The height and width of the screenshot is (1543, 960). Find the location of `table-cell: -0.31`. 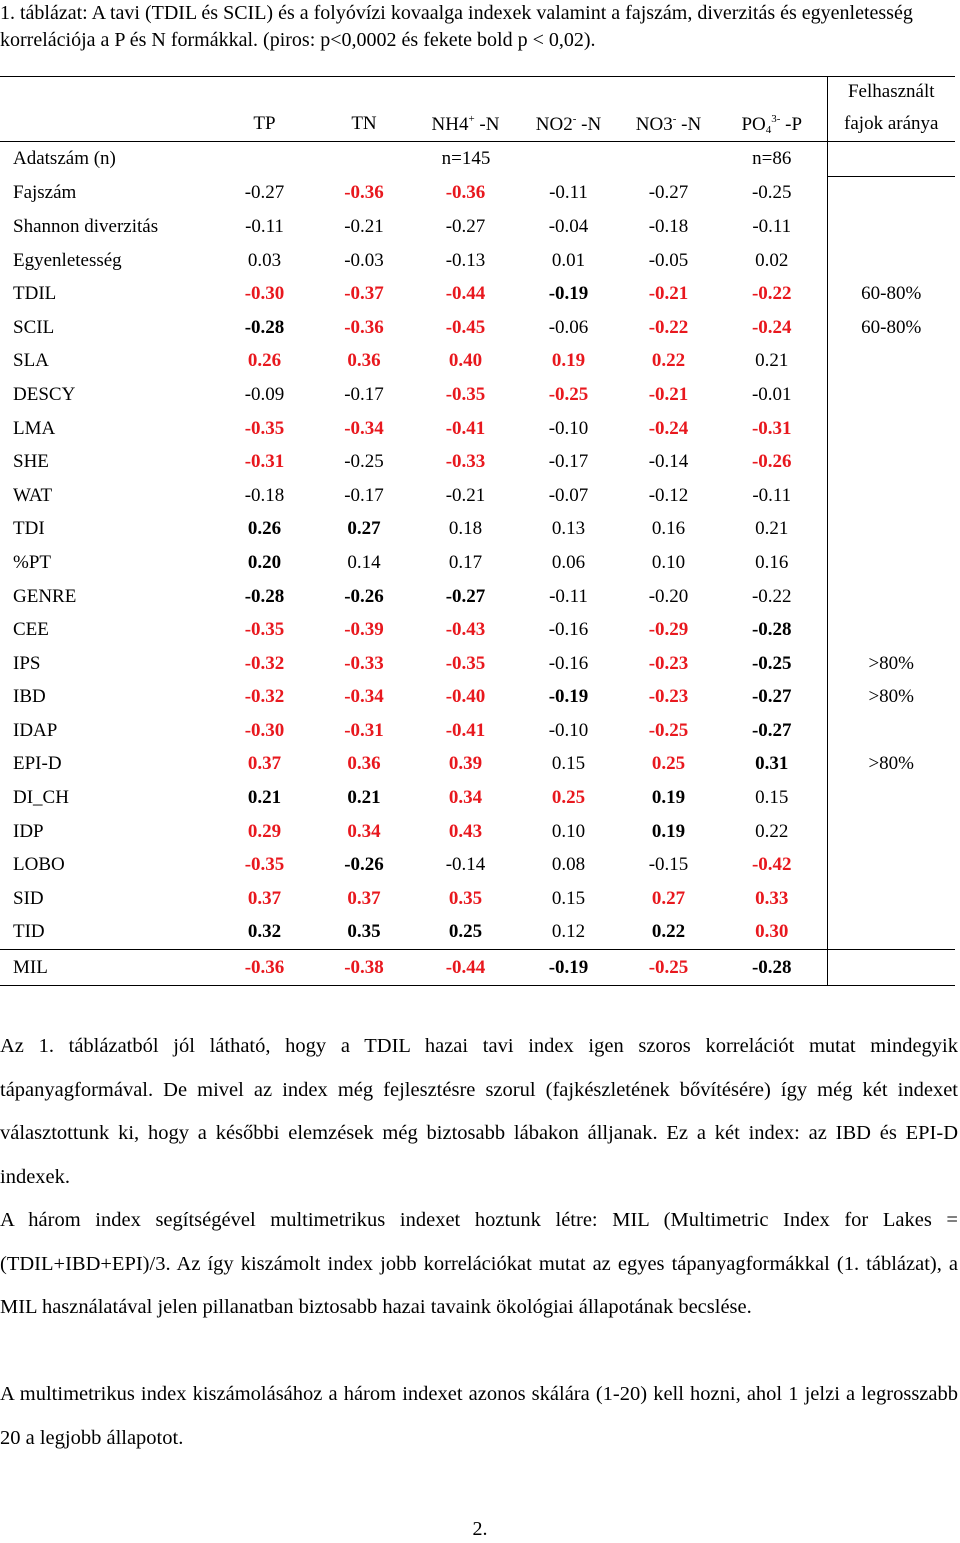

table-cell: -0.31 is located at coordinates (264, 462).